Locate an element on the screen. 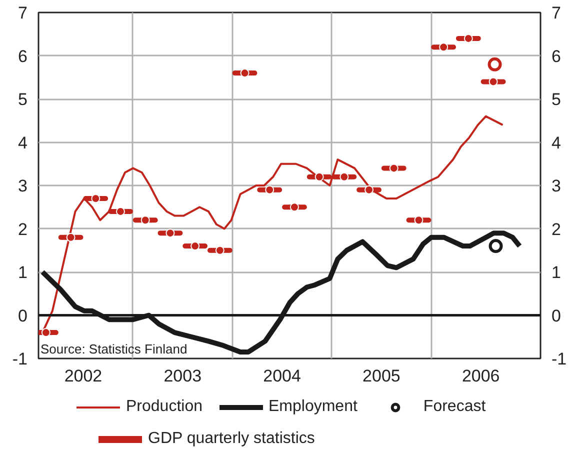  x-tick-label: 2004 is located at coordinates (282, 376).